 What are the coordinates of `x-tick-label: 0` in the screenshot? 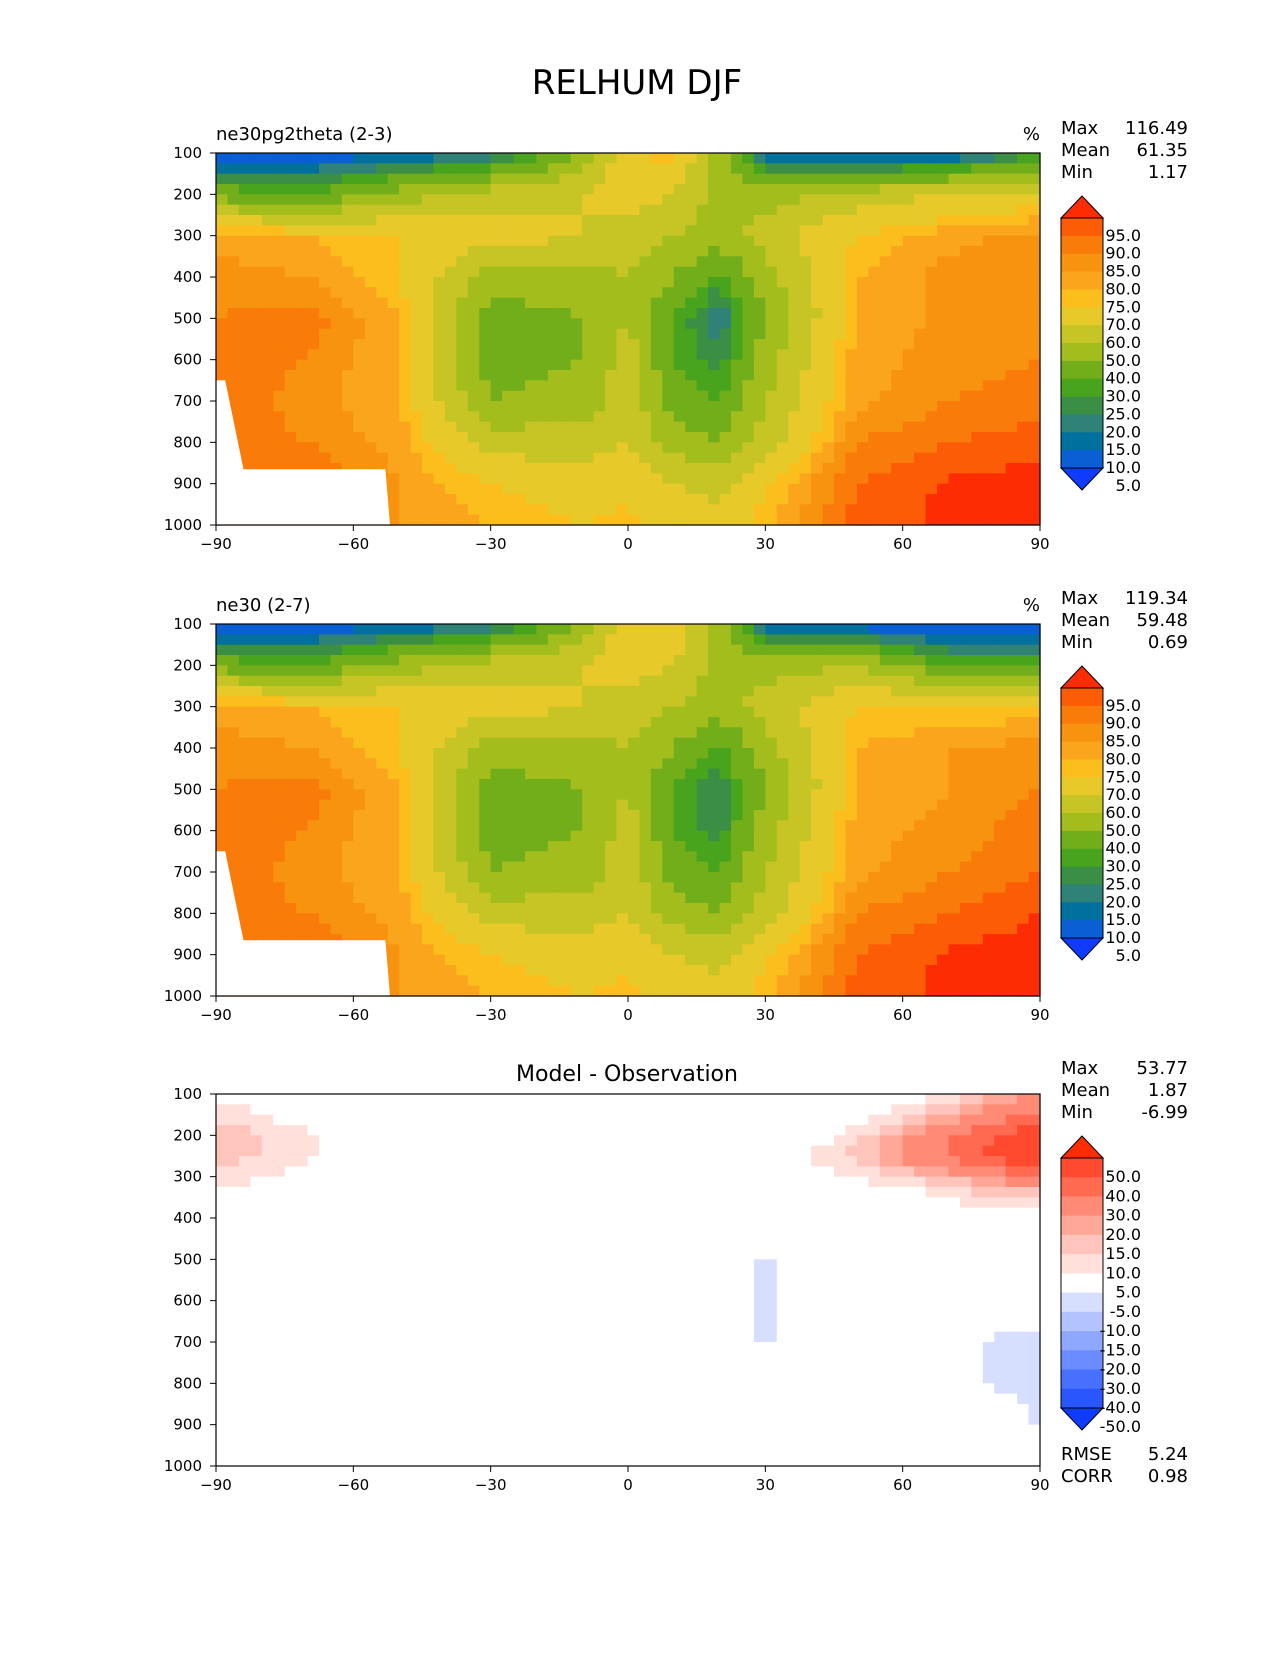 It's located at (628, 544).